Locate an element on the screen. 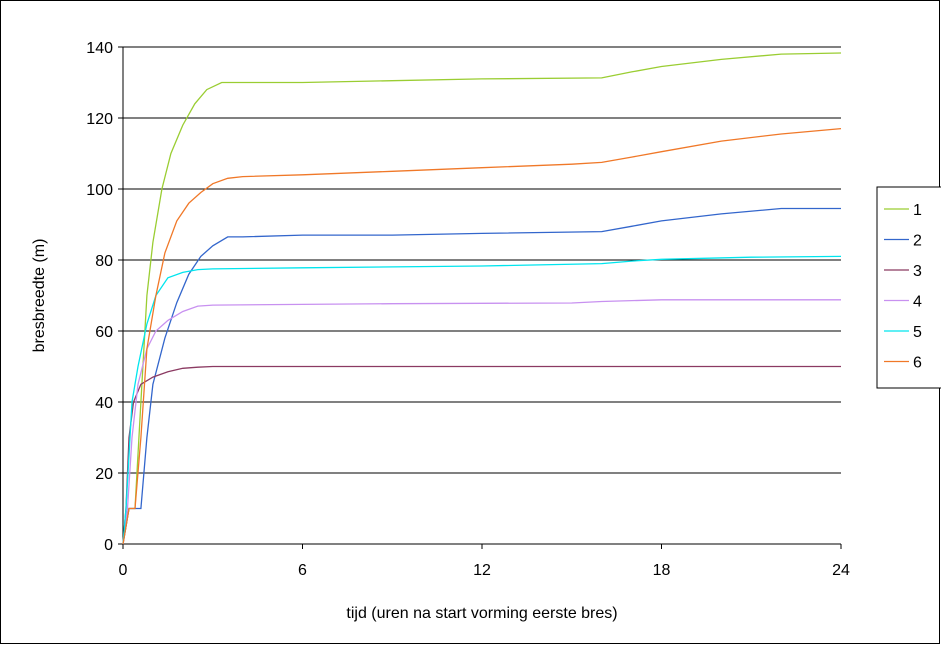  x-tick-label: 6 is located at coordinates (302, 570).